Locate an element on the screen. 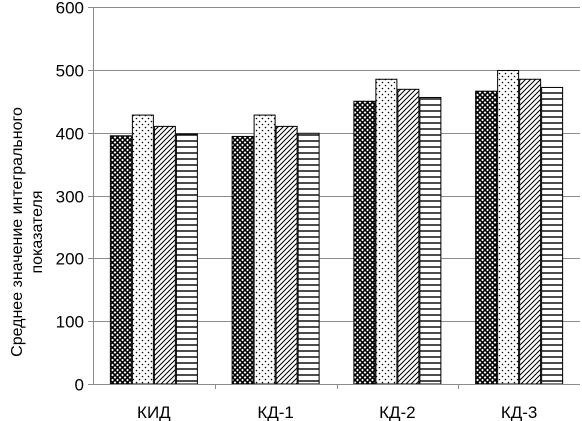 This screenshot has height=421, width=582. y-tick-label: 600 is located at coordinates (70, 9).